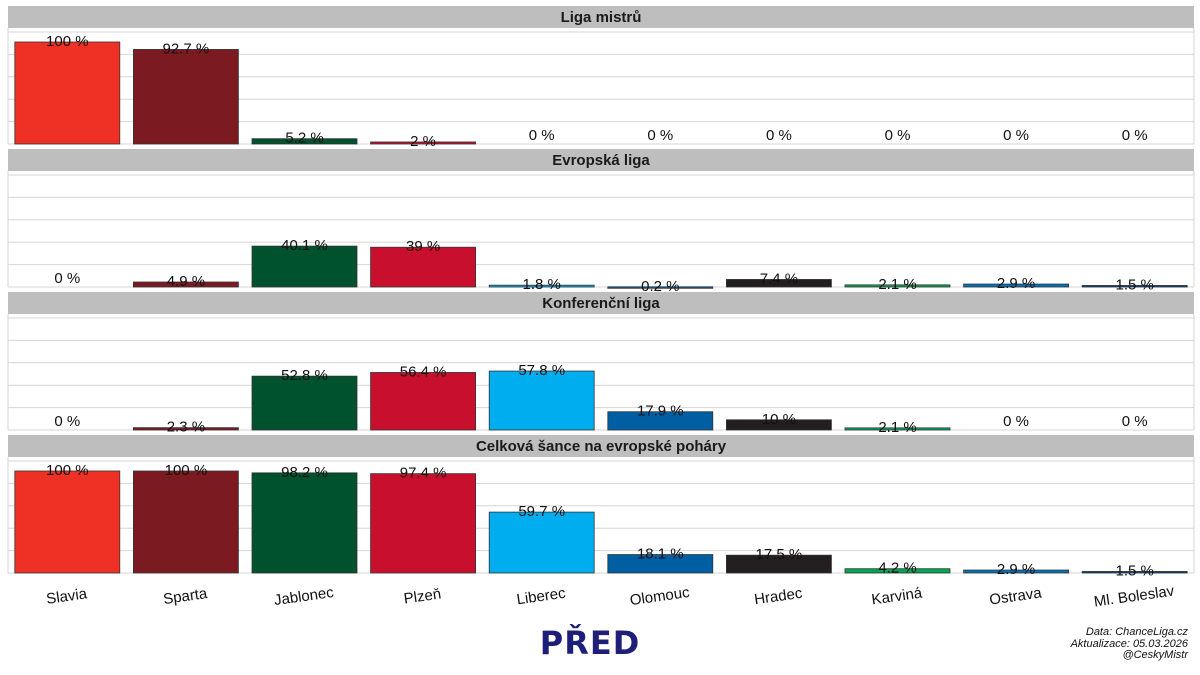  Describe the element at coordinates (541, 511) in the screenshot. I see `bar-label: 59.7 %` at that location.